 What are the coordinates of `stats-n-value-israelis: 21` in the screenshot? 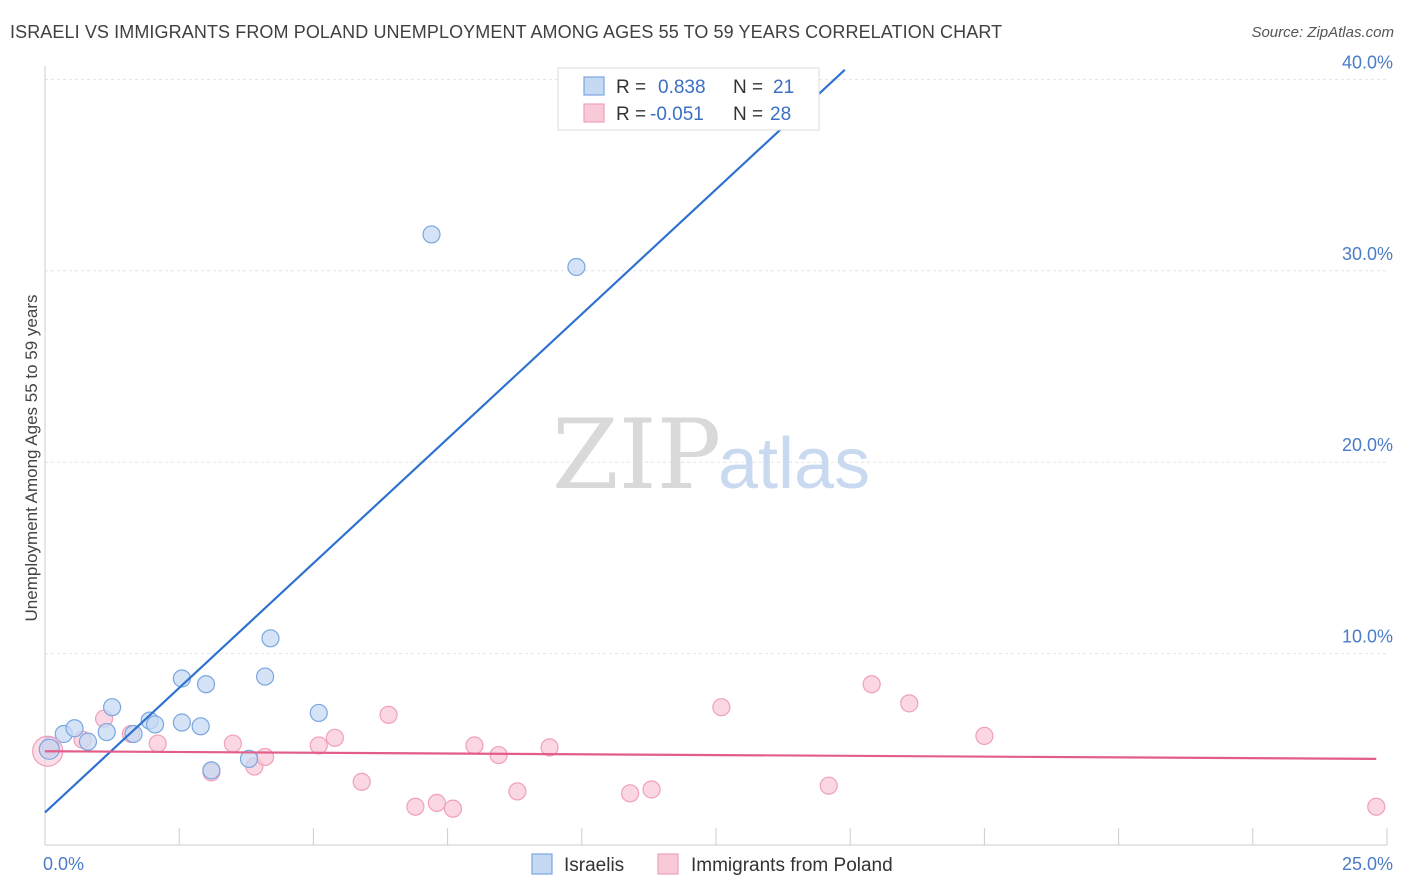 It's located at (783, 87).